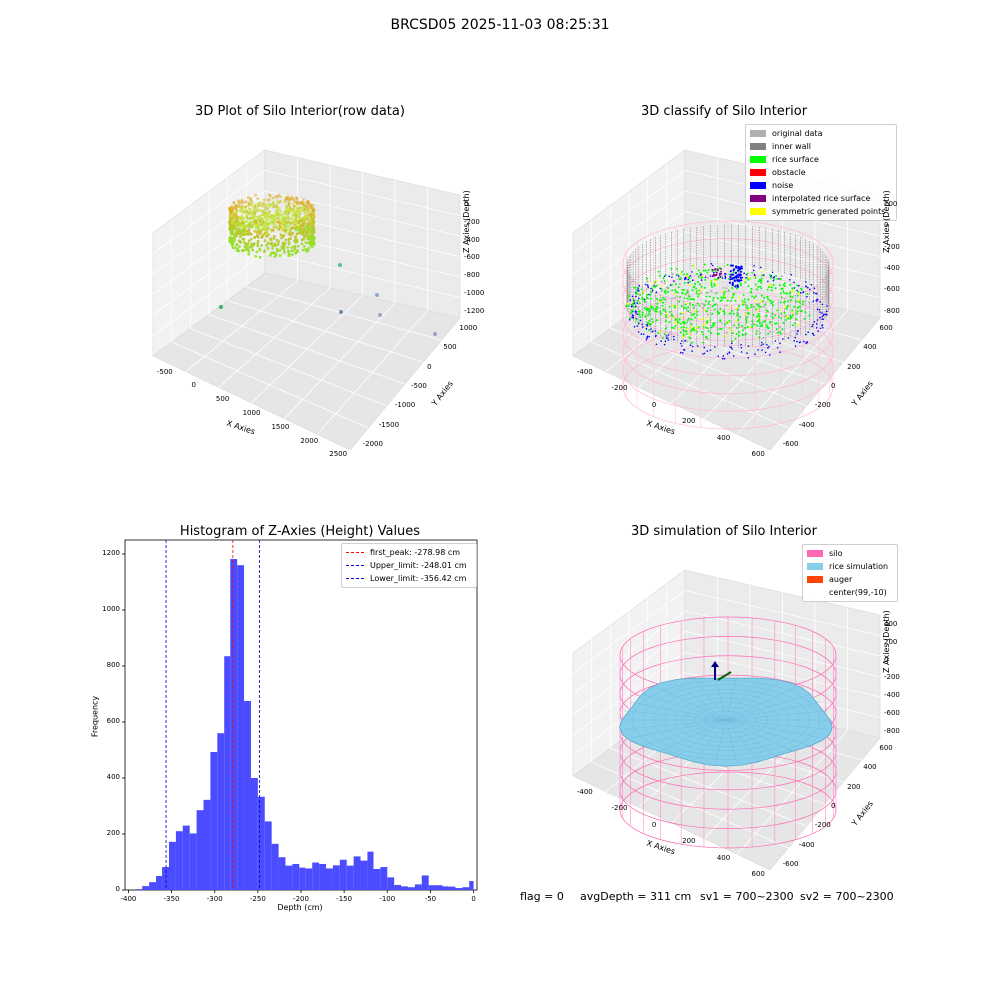  What do you see at coordinates (209, 294) in the screenshot?
I see `p1-grid` at bounding box center [209, 294].